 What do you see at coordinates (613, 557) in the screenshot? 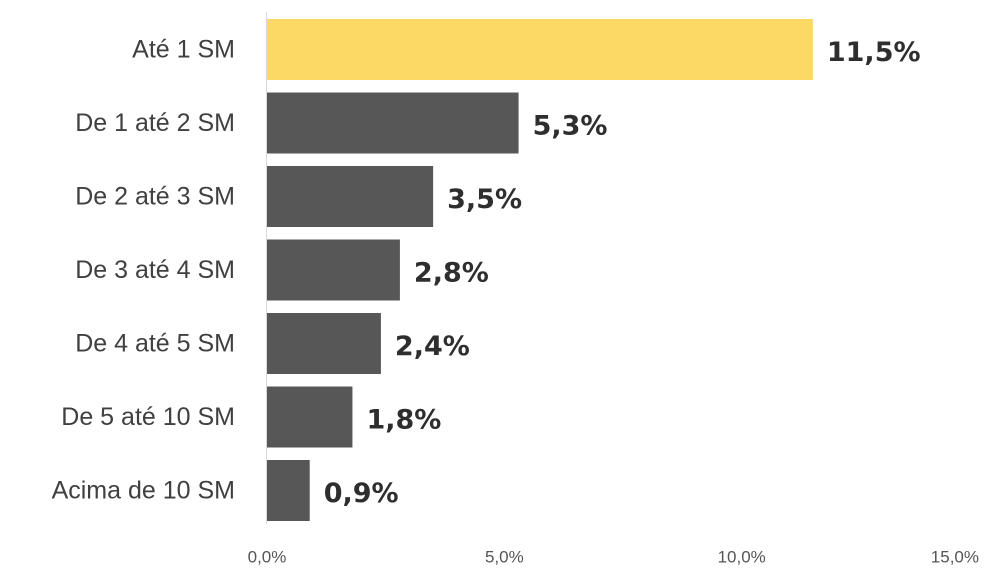
I see `x-axis-ticks: 0,0% 5,0% 10,0% 15,0%` at bounding box center [613, 557].